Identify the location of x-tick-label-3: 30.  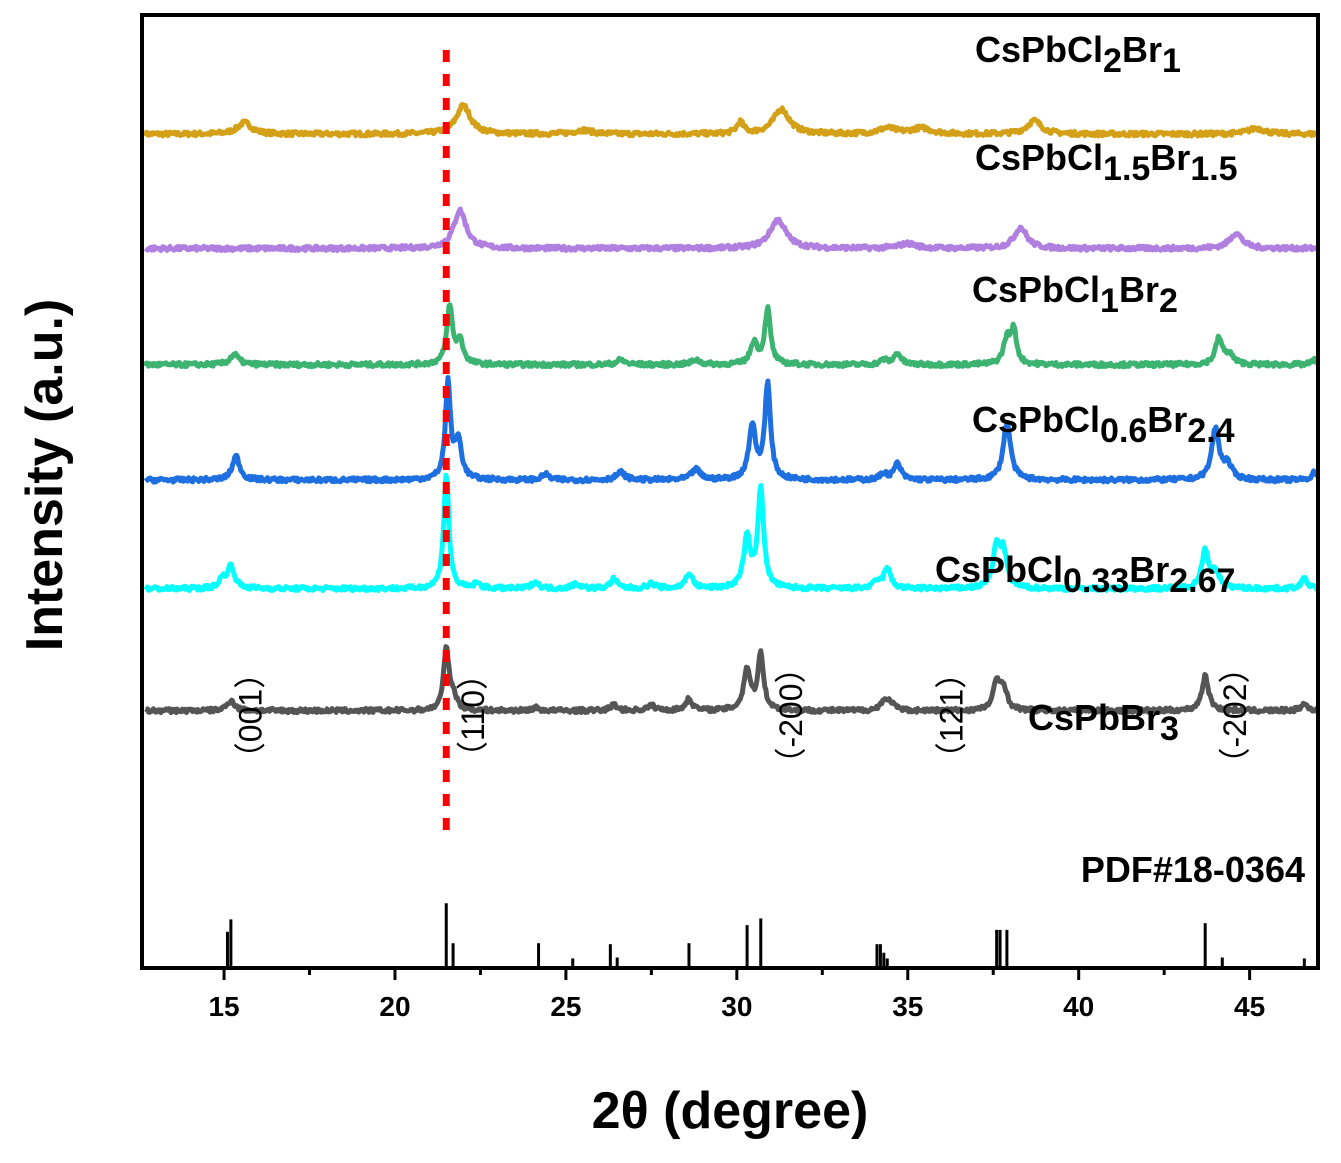
(736, 1006).